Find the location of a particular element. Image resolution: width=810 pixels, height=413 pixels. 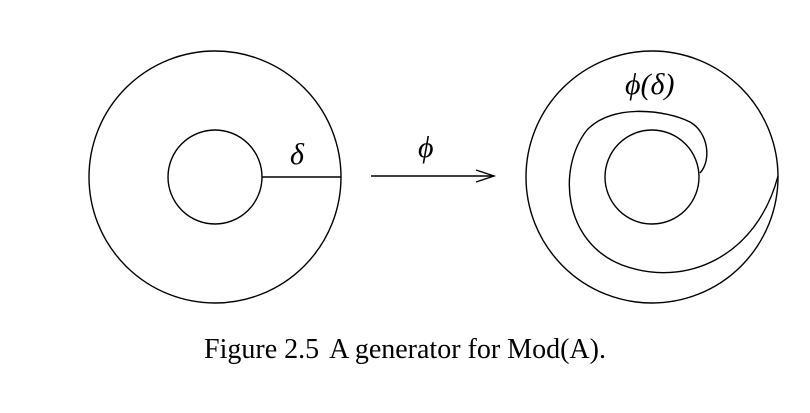

phi-arrow is located at coordinates (434, 176).